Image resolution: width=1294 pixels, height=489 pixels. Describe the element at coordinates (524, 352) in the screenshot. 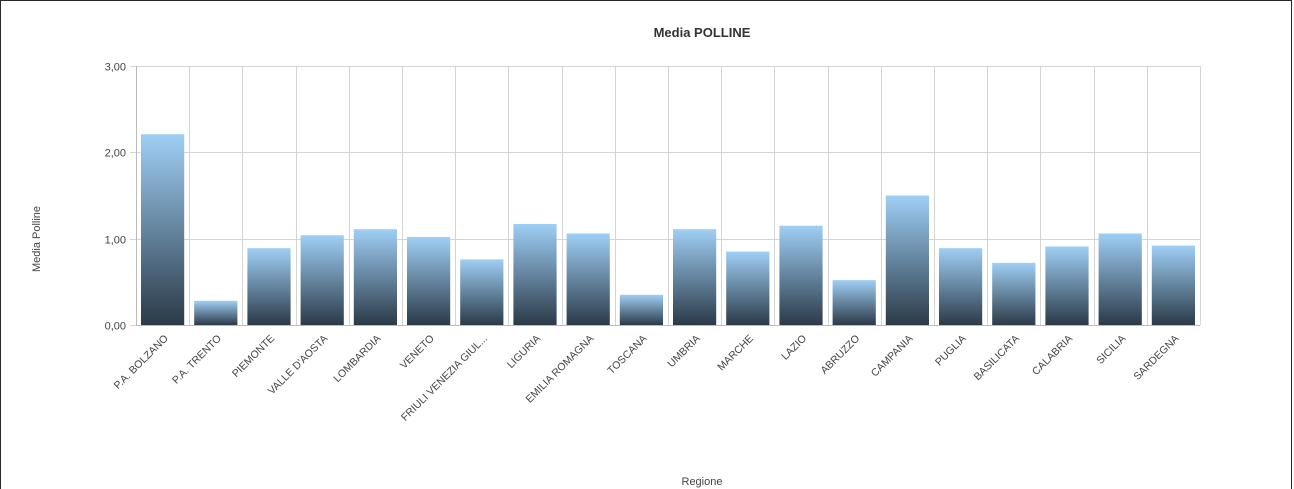

I see `x-tick-label: LIGURIA` at that location.